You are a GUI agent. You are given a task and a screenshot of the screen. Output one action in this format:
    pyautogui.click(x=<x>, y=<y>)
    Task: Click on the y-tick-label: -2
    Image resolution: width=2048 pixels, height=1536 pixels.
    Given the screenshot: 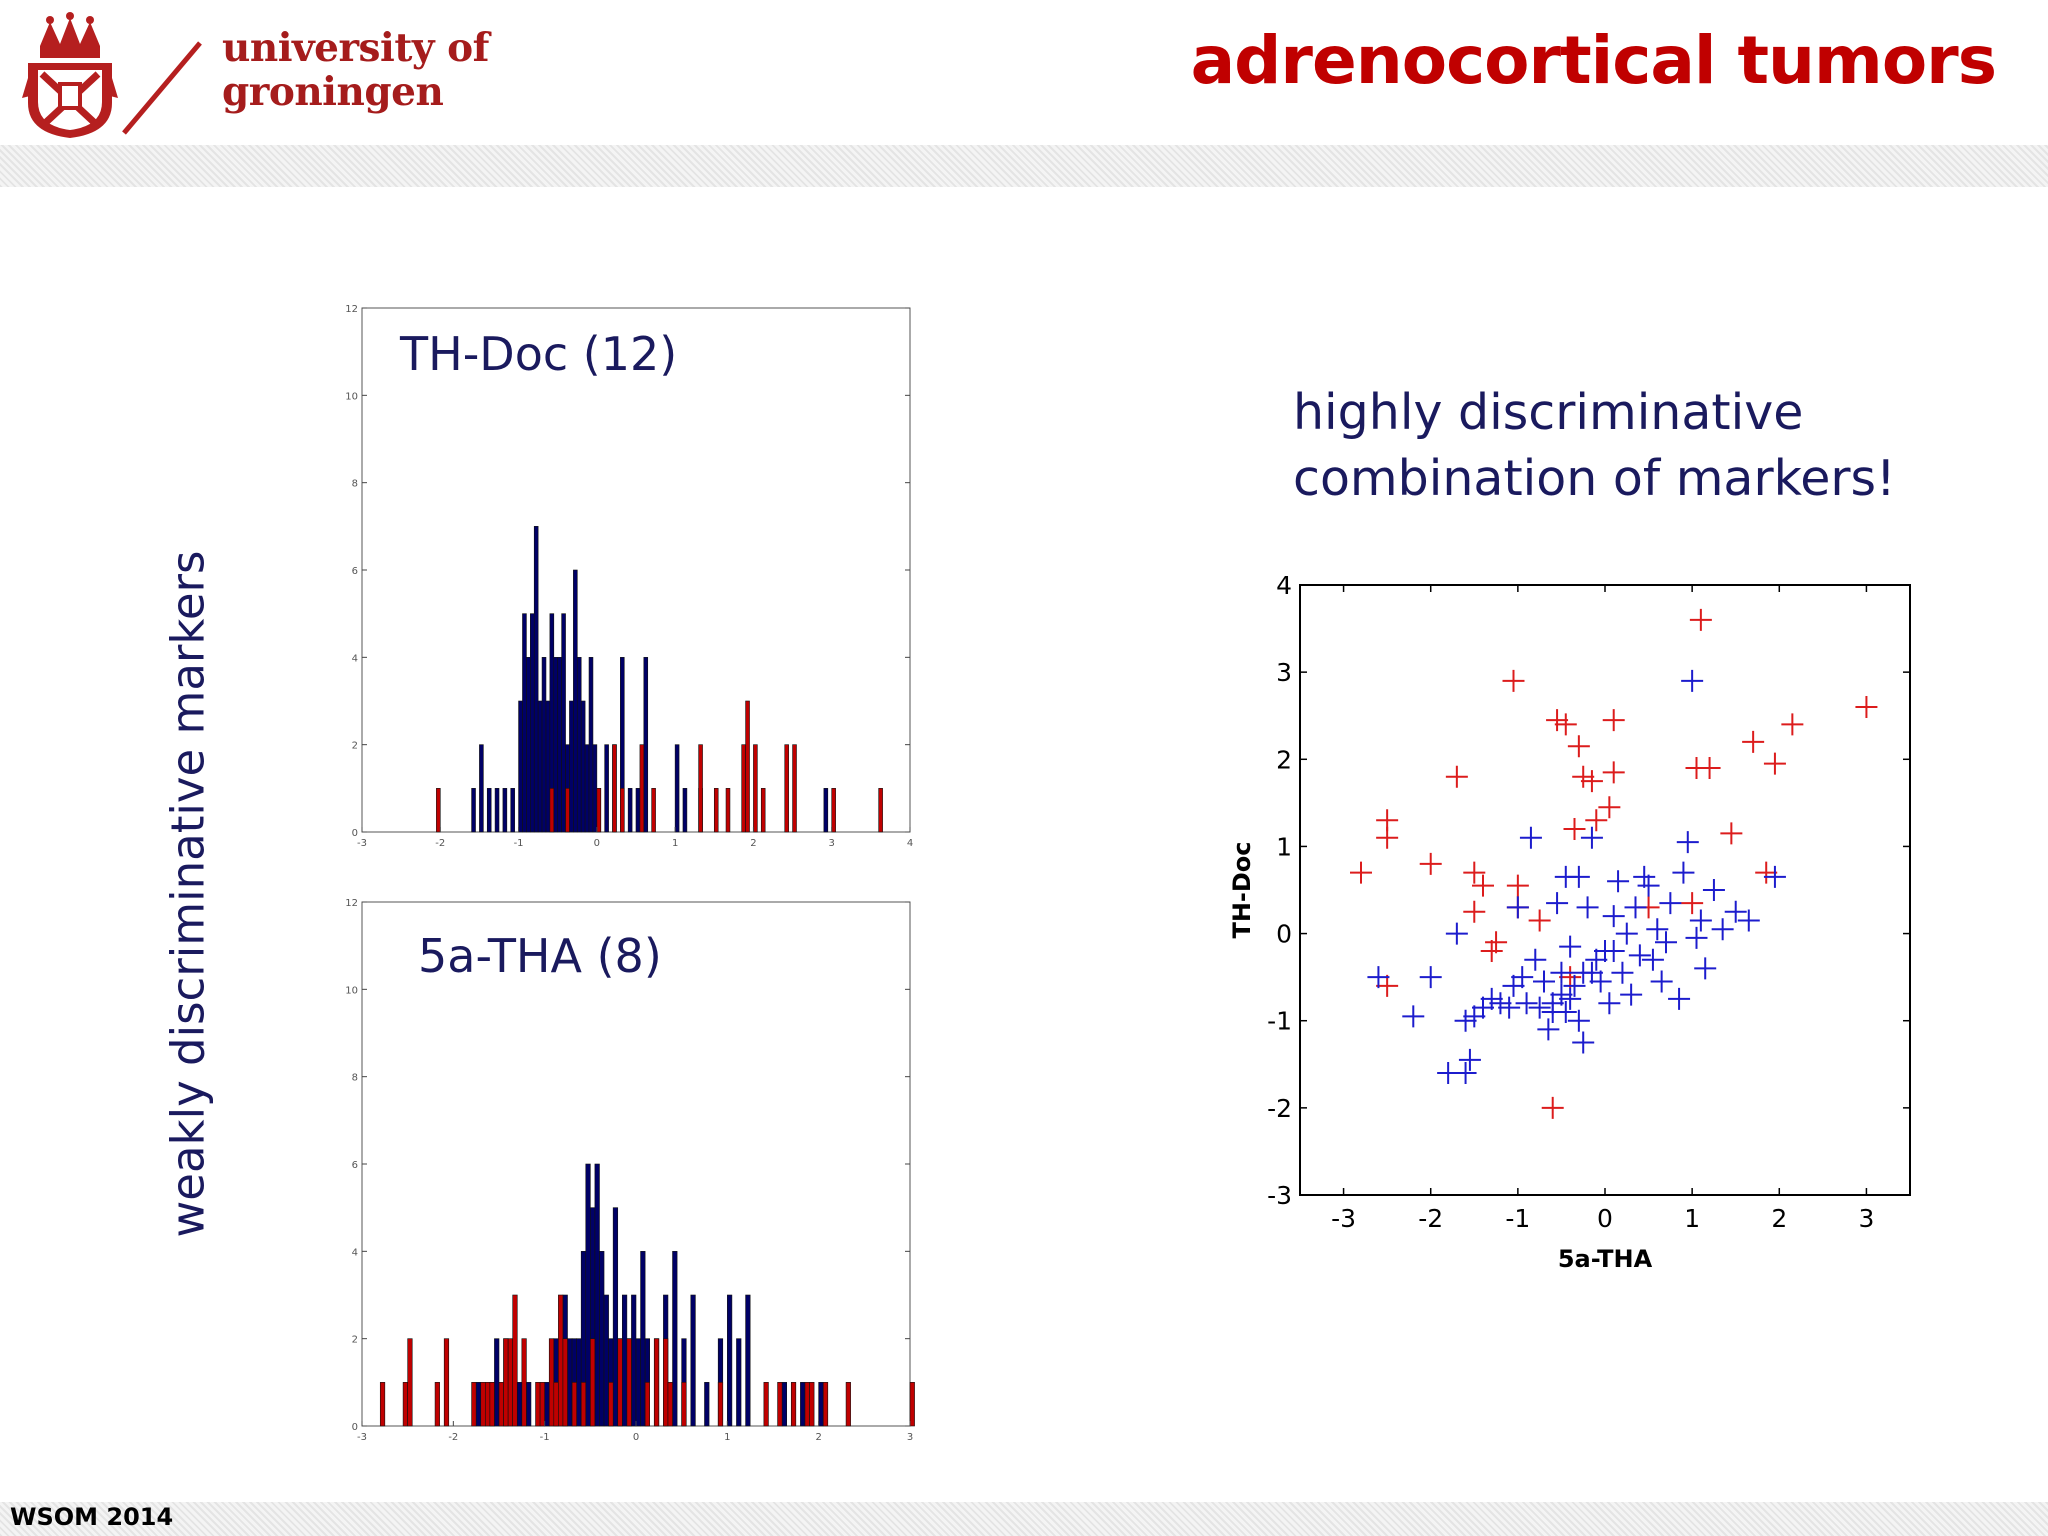 What is the action you would take?
    pyautogui.click(x=1279, y=1108)
    